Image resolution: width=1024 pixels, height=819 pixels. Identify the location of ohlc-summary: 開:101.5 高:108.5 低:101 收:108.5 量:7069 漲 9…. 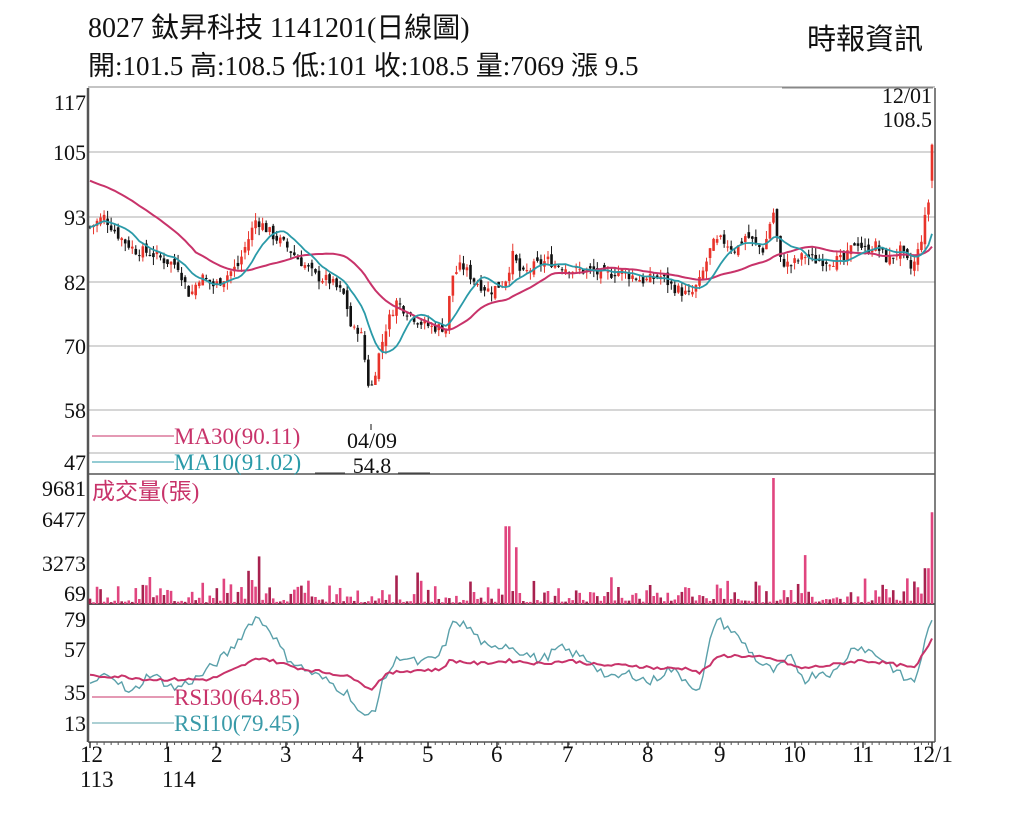
(363, 66).